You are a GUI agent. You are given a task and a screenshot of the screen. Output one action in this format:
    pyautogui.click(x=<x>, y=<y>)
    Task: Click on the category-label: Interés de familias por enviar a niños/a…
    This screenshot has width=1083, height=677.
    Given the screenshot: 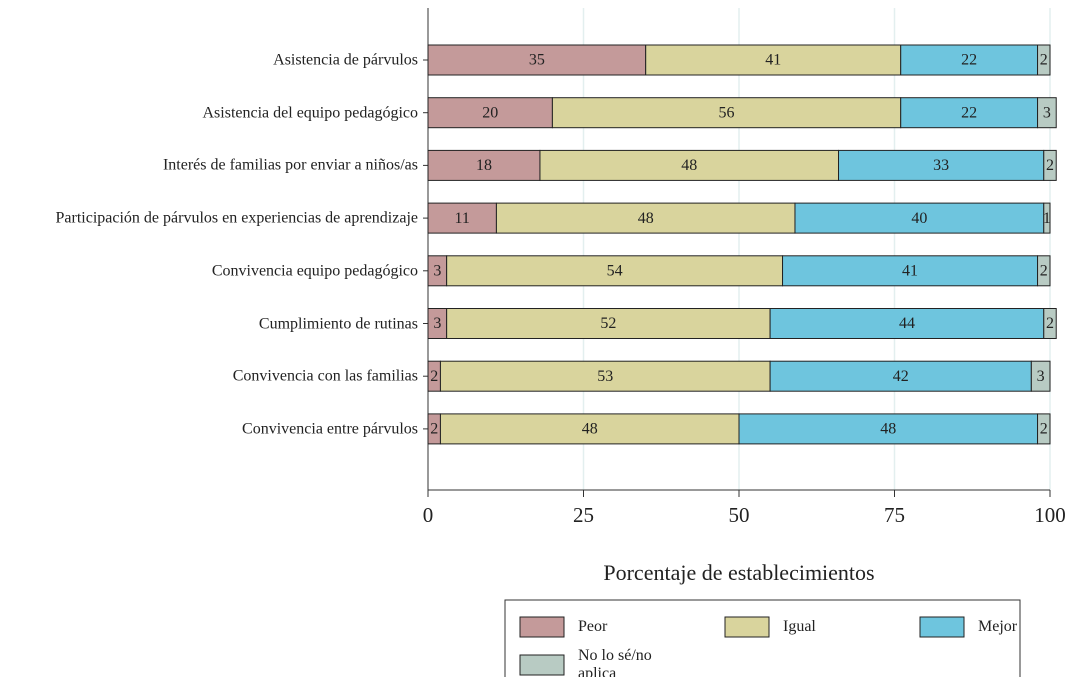 What is the action you would take?
    pyautogui.click(x=290, y=165)
    